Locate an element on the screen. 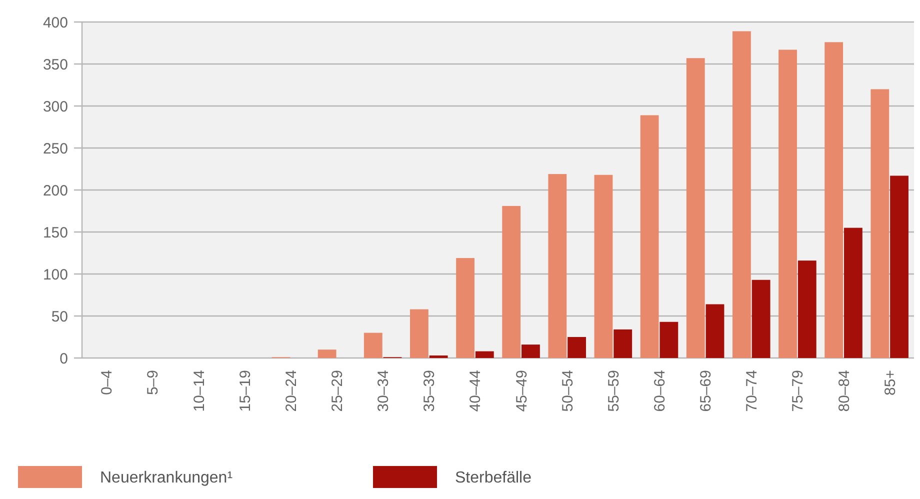 This screenshot has height=499, width=920. x-tick-label: 85+ is located at coordinates (890, 383).